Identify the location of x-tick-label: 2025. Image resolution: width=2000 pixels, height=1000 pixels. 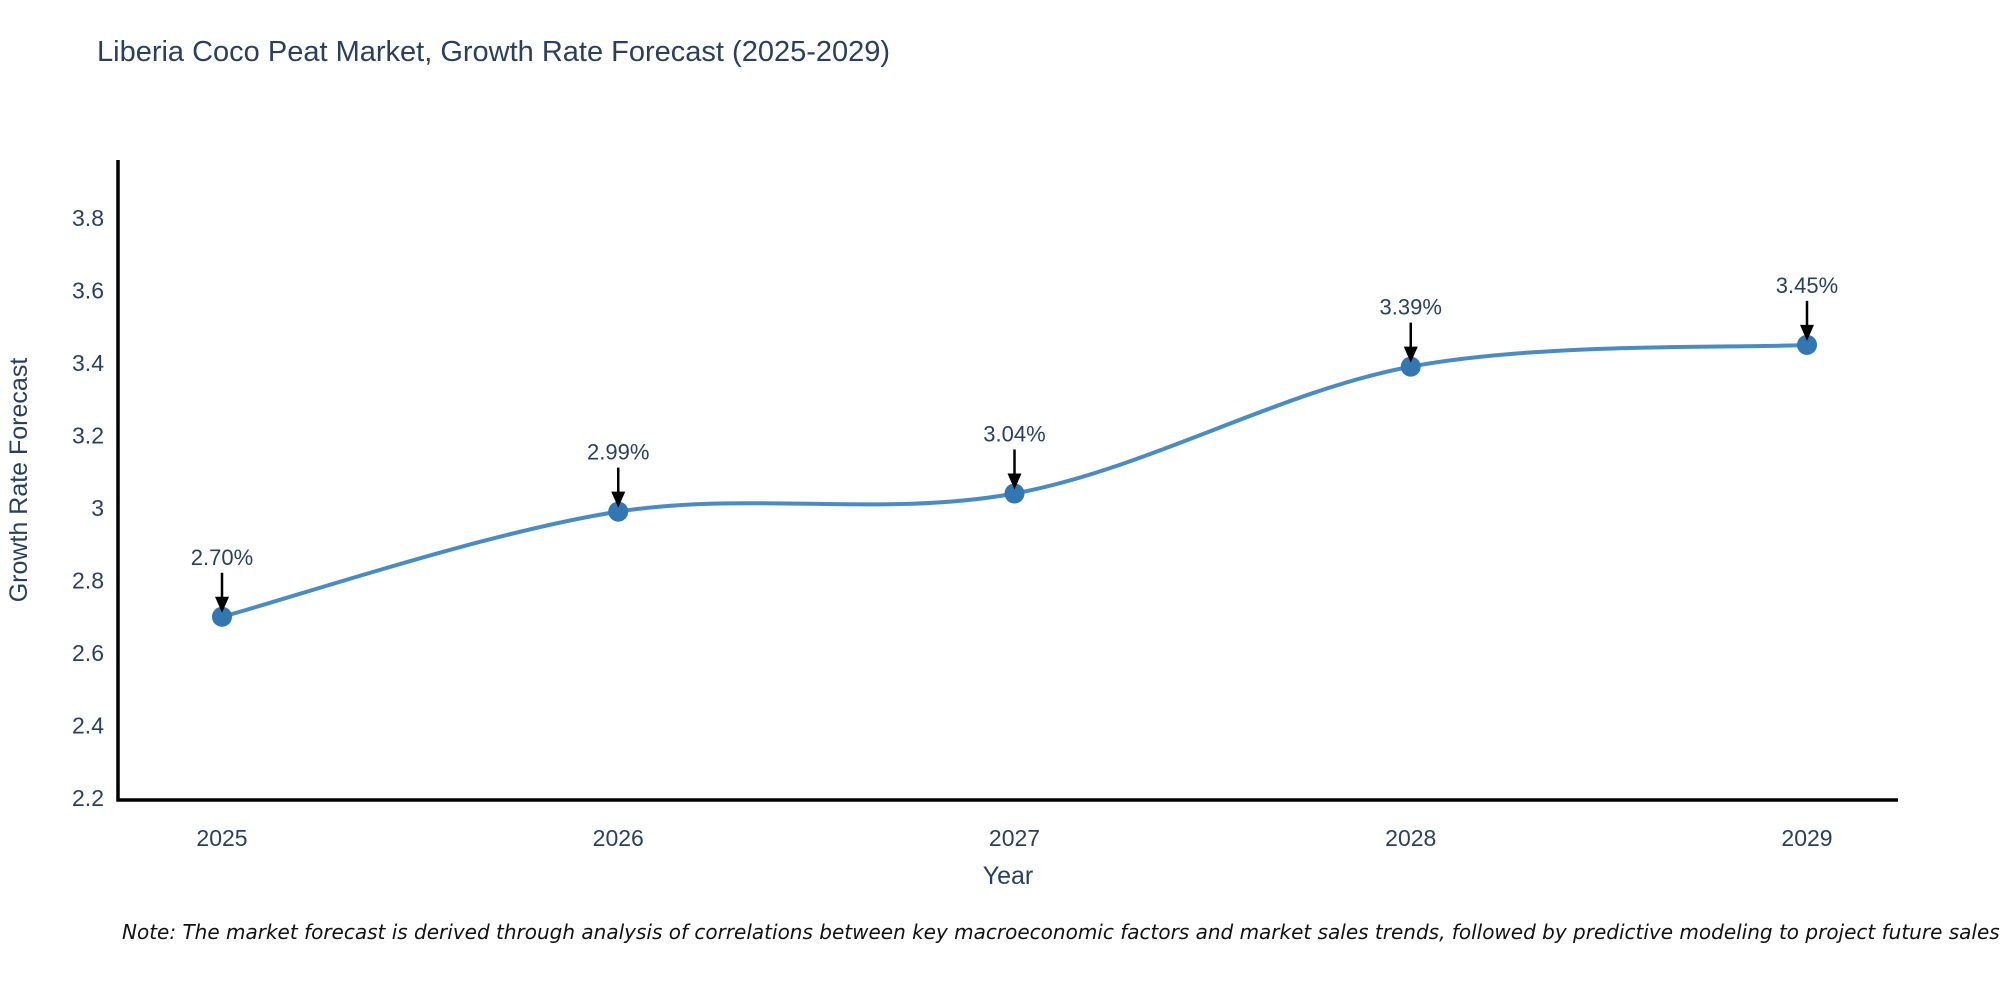
(221, 838).